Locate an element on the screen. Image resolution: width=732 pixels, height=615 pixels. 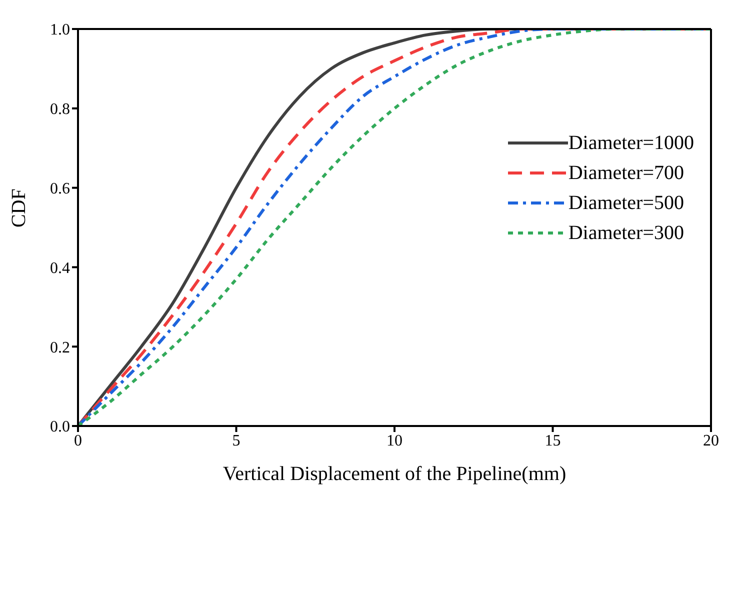
y-tick-label: 0.6 is located at coordinates (60, 189).